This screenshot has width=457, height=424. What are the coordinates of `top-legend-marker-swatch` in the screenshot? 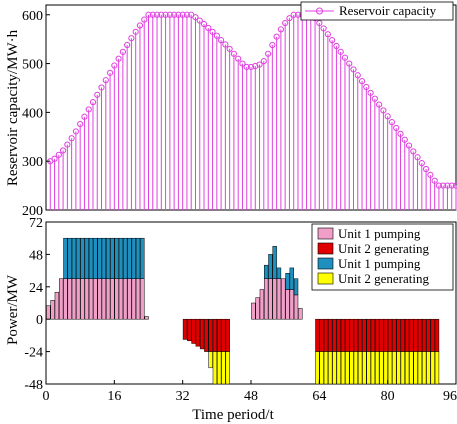 It's located at (319, 11).